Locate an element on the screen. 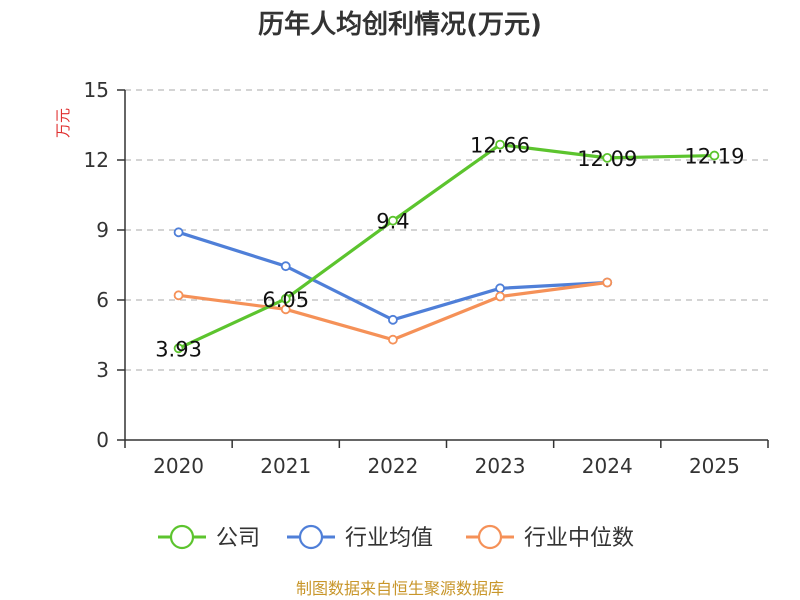  data-label: 3.93 is located at coordinates (178, 349).